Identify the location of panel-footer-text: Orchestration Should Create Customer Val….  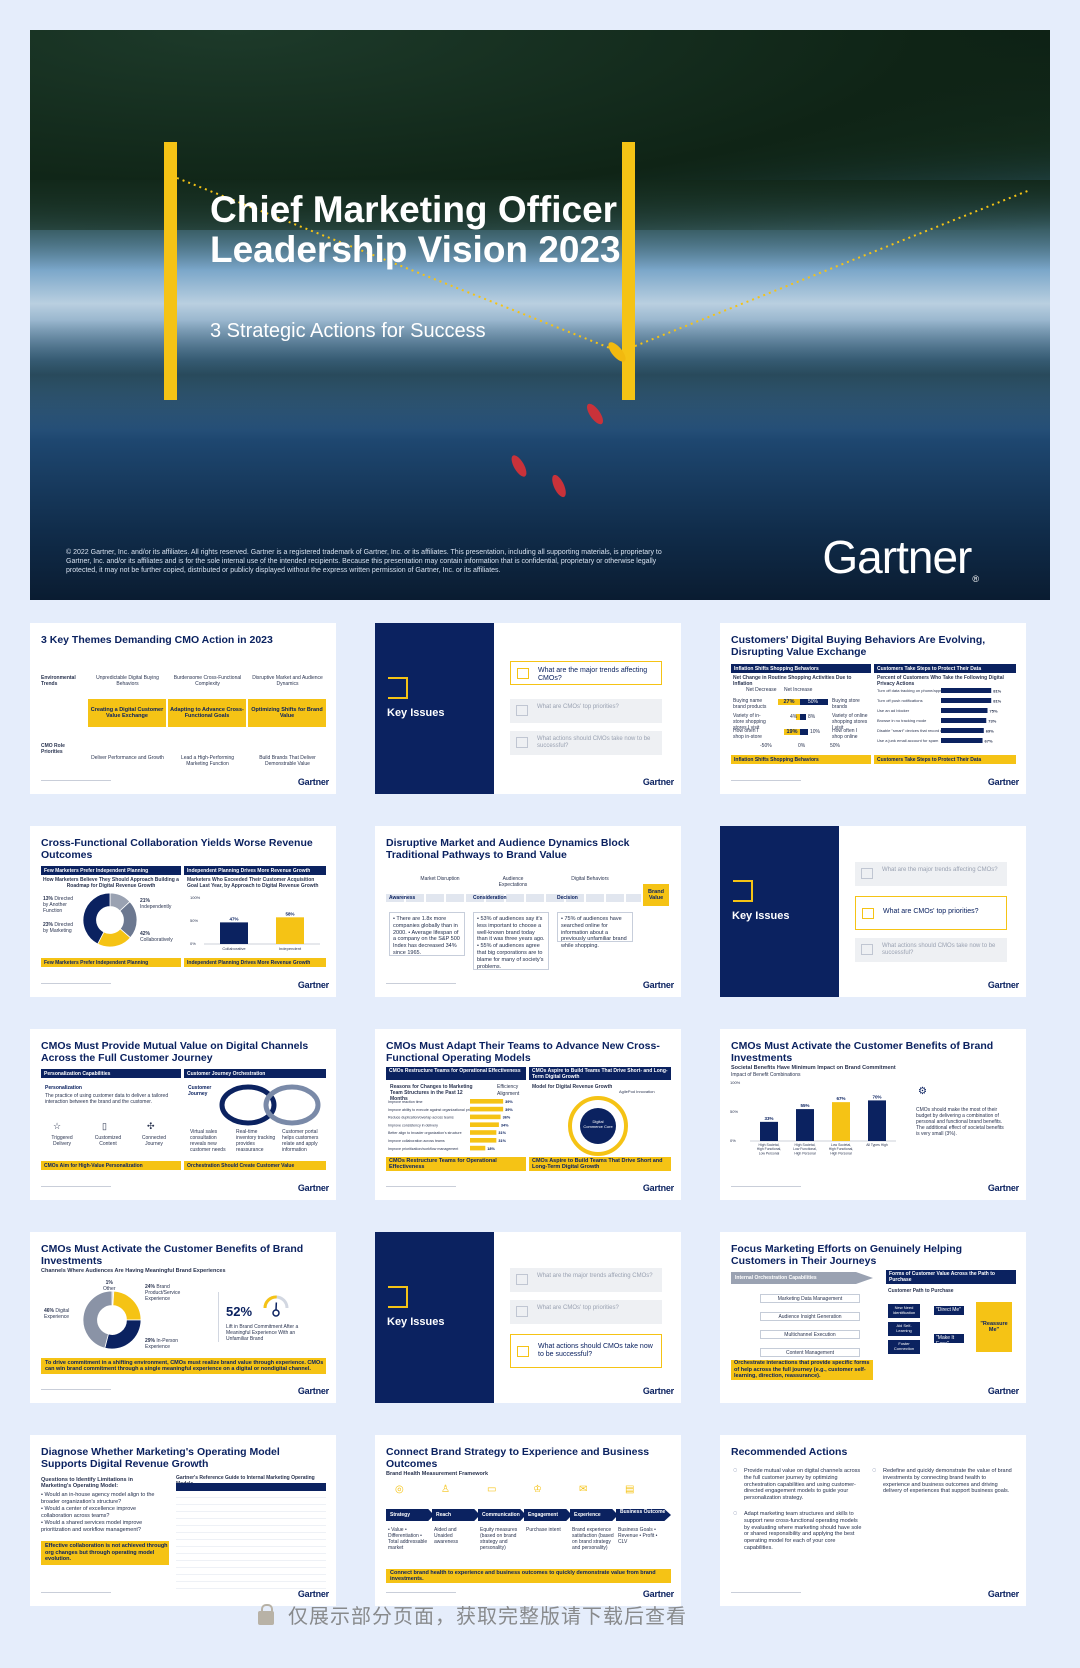
(241, 1166).